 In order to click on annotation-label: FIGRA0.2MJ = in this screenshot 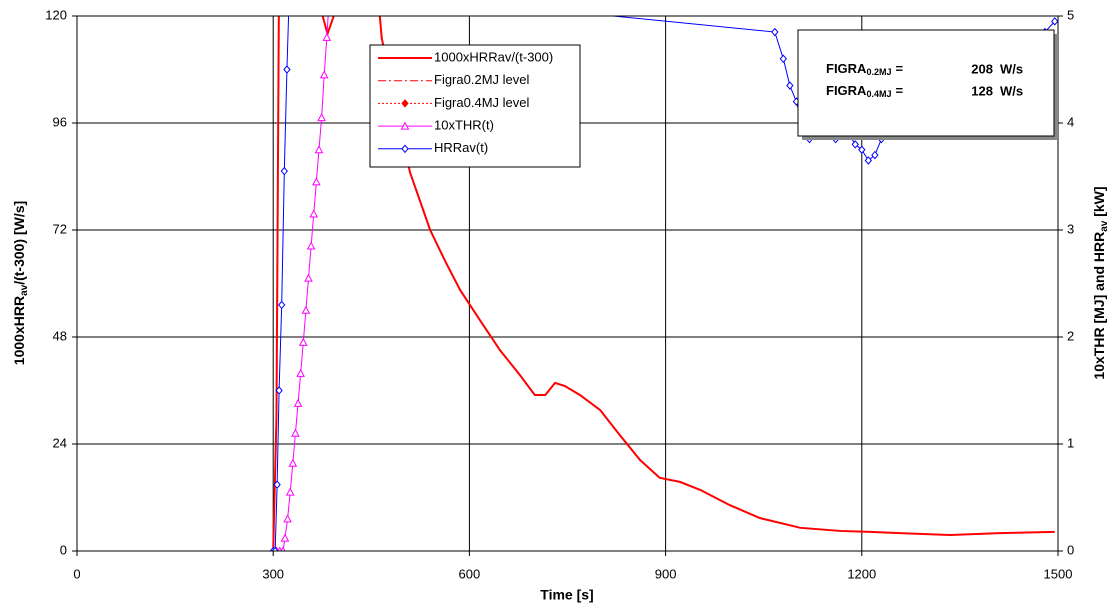, I will do `click(864, 69)`.